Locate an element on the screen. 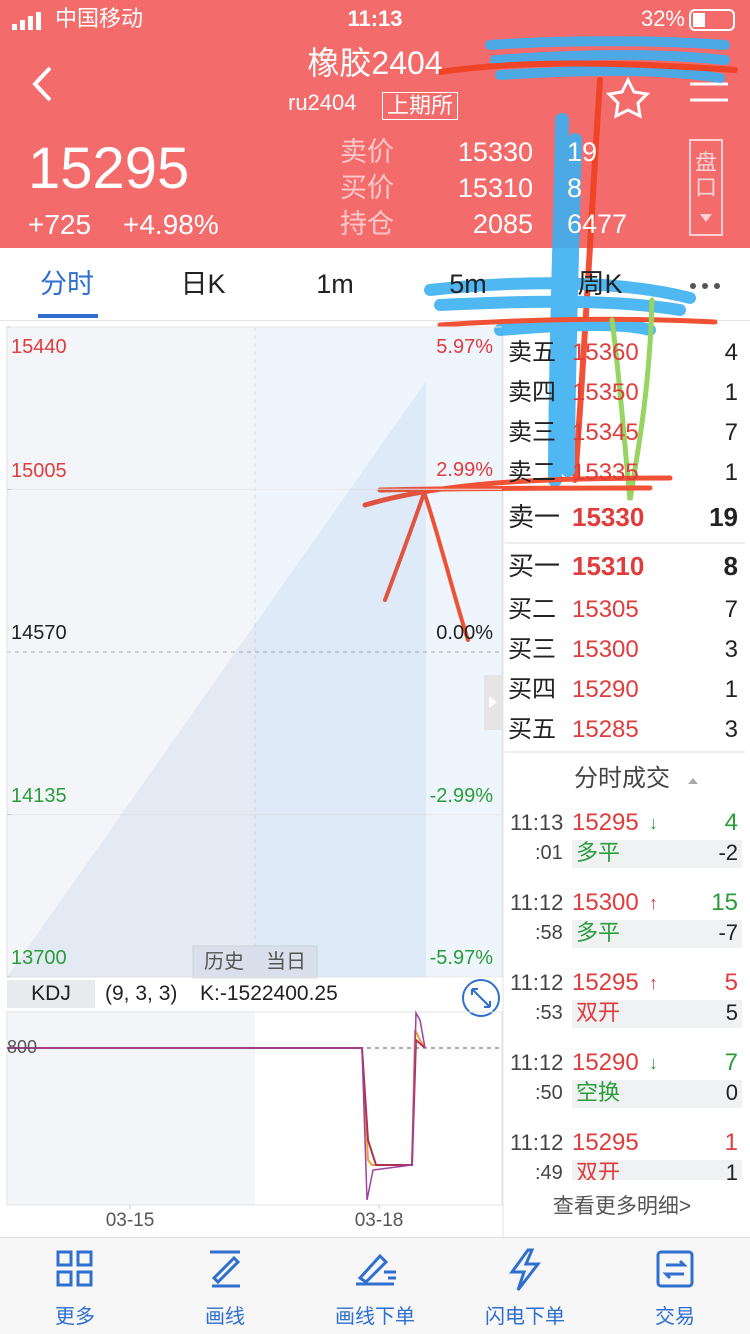 The width and height of the screenshot is (750, 1334). tab: 周K is located at coordinates (600, 284).